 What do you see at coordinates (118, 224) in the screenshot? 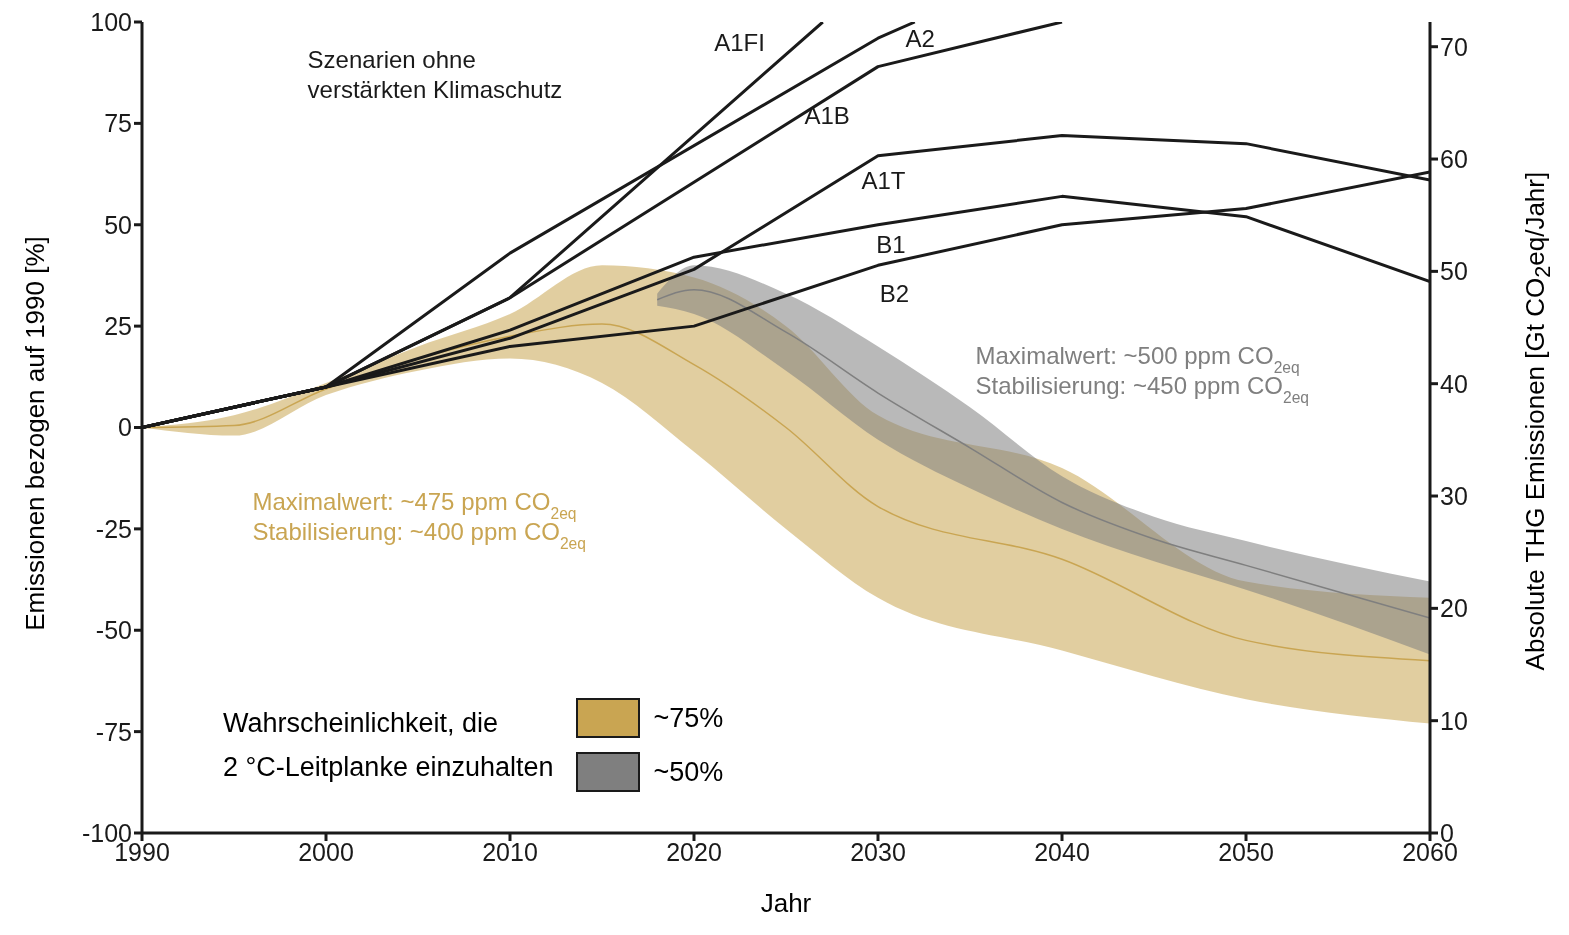
I see `y-tick-label: 50` at bounding box center [118, 224].